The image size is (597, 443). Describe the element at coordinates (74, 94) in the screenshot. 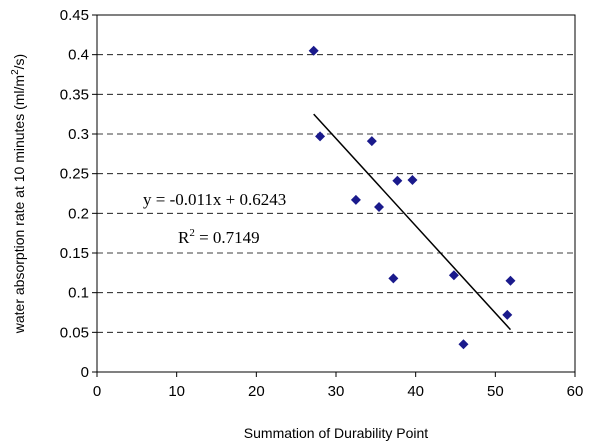

I see `y-tick-label: 0.35` at that location.